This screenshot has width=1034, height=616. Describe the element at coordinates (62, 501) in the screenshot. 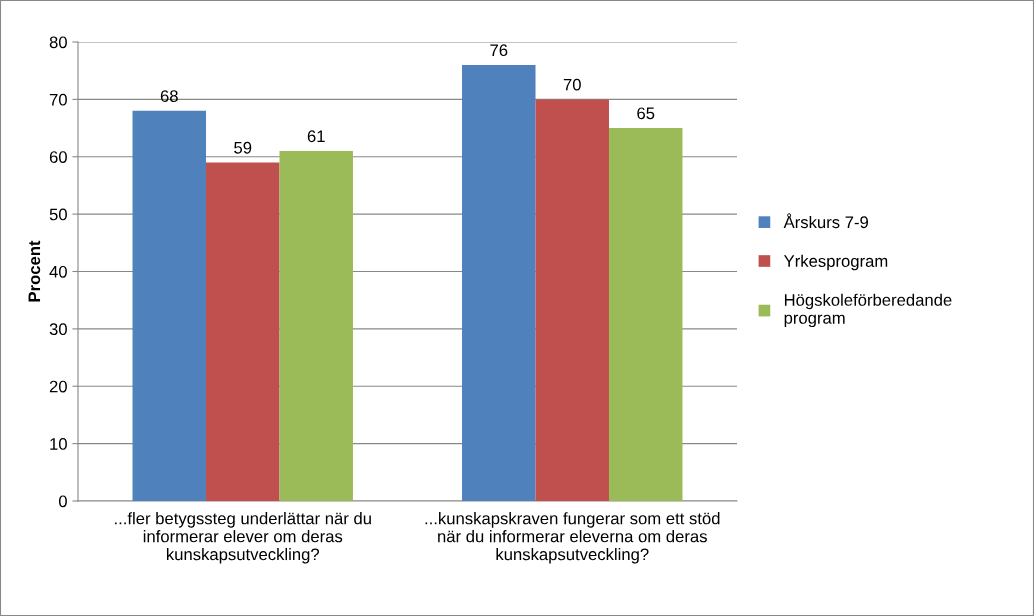

I see `y-tick-label: 0` at that location.